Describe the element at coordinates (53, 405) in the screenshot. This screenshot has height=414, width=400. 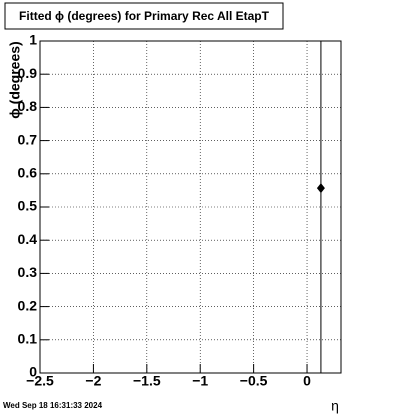
I see `timestamp: Wed Sep 18 16:31:33 2024` at that location.